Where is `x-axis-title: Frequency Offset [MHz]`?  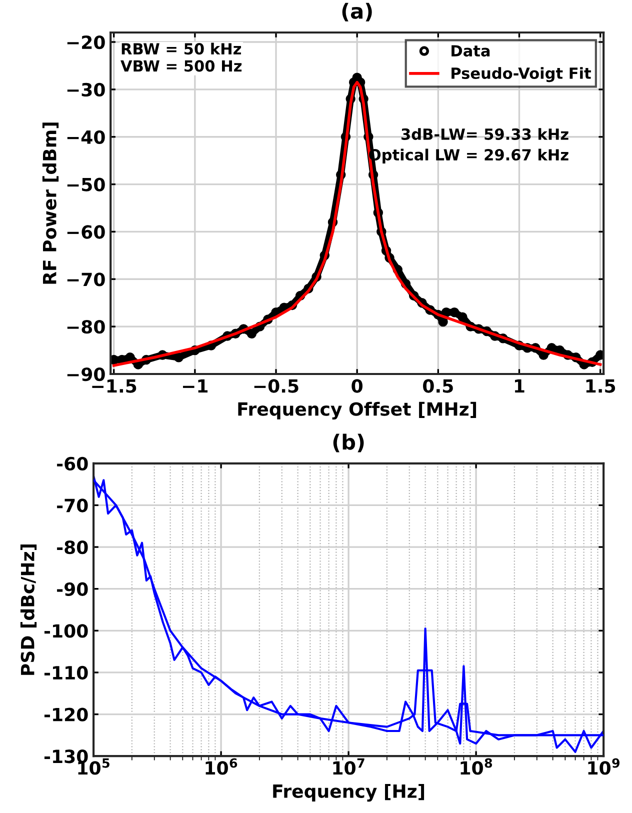
x-axis-title: Frequency Offset [MHz] is located at coordinates (357, 411).